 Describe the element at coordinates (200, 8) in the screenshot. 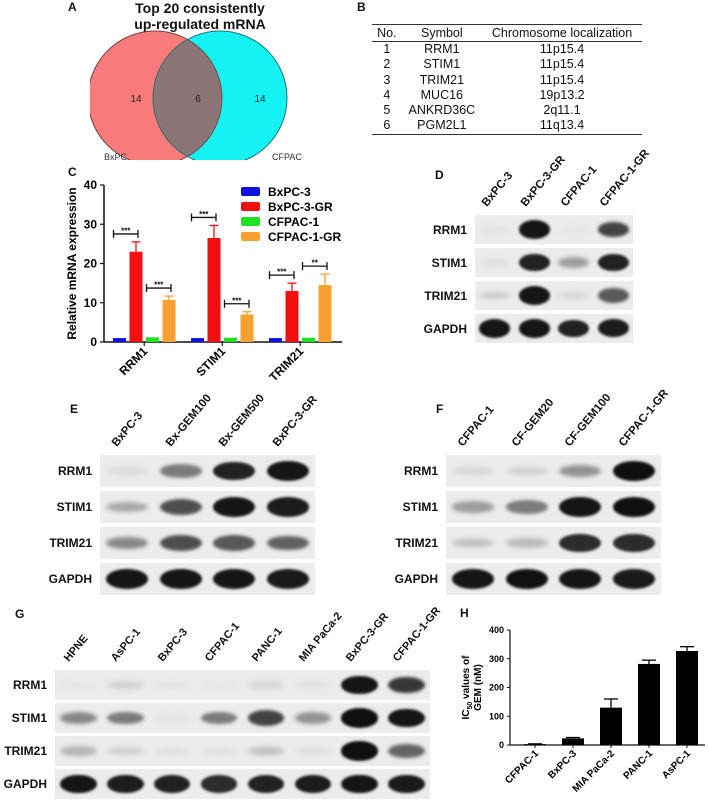

I see `venn-title-line1: Top 20 consistently` at that location.